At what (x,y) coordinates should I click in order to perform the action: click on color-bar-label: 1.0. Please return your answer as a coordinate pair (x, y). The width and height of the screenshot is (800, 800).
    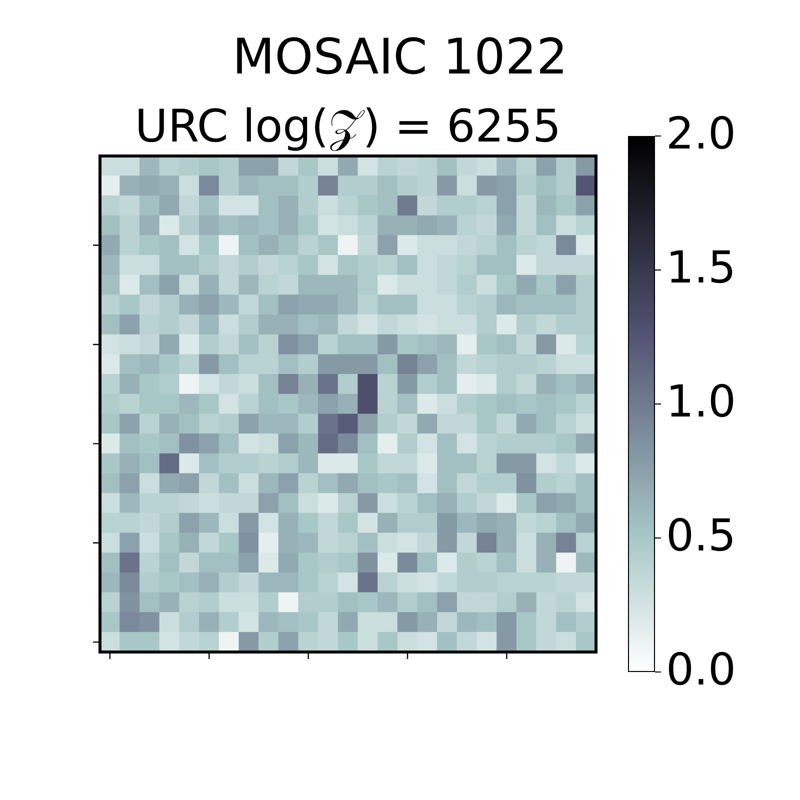
    Looking at the image, I should click on (701, 402).